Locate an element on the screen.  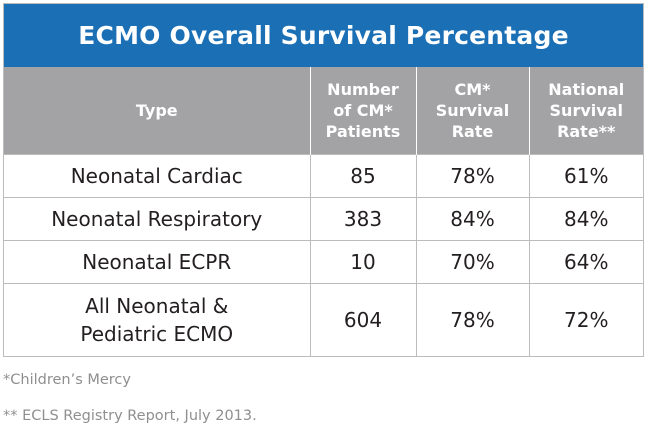
table-row: Neonatal Respiratory 383 84% 84% is located at coordinates (323, 219).